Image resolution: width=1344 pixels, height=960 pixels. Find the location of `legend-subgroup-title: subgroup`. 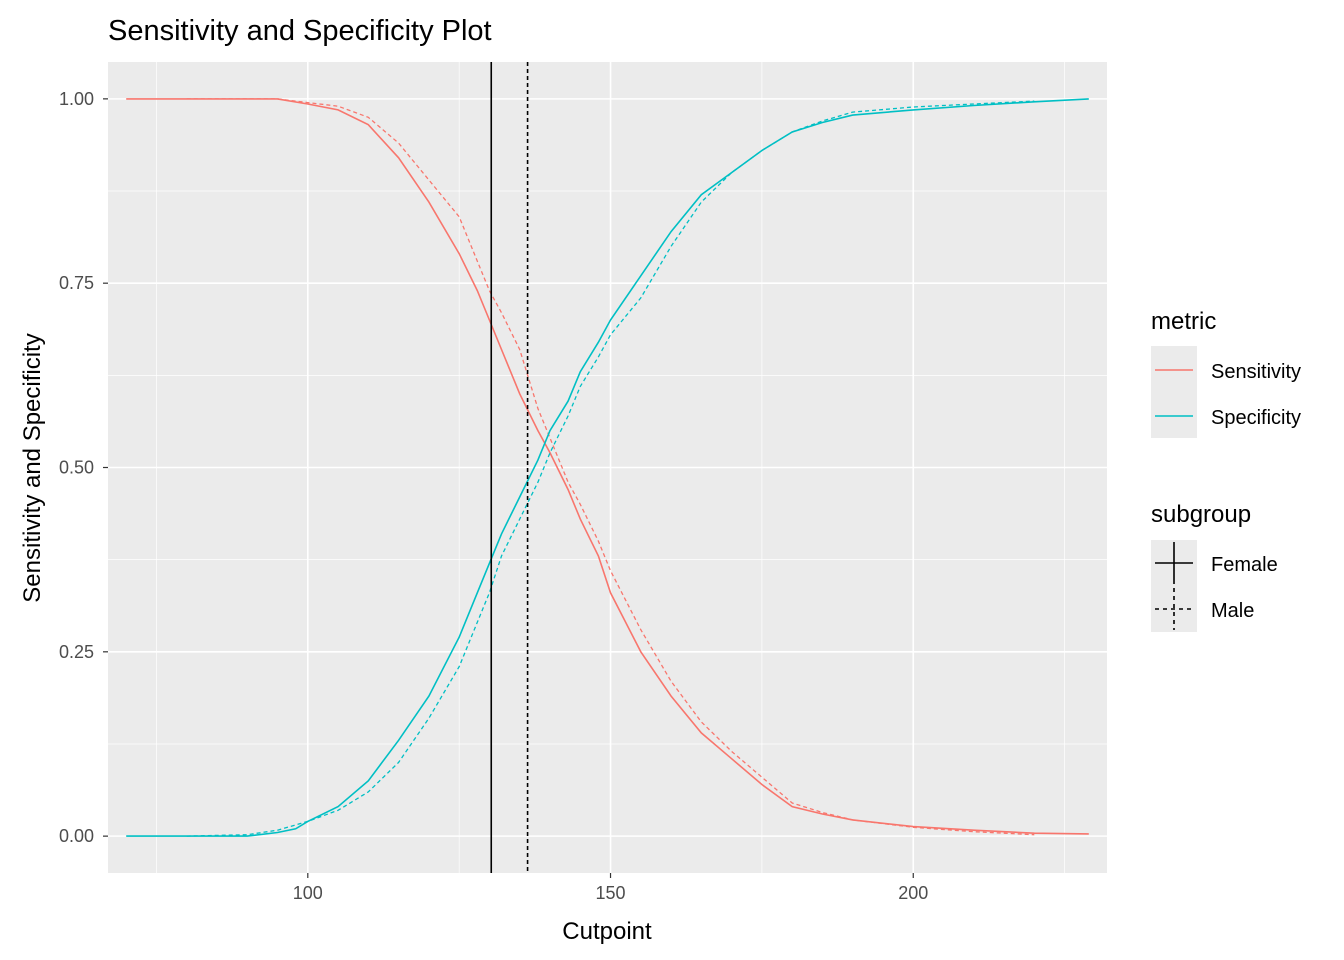

legend-subgroup-title: subgroup is located at coordinates (1201, 514).